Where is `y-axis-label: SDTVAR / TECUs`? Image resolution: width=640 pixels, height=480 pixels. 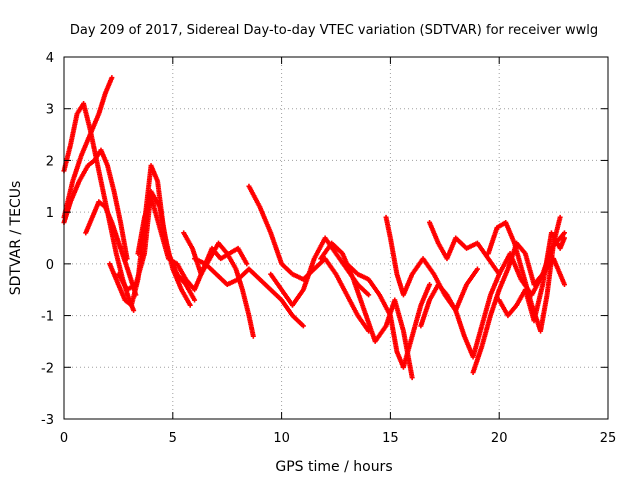
y-axis-label: SDTVAR / TECUs is located at coordinates (16, 238).